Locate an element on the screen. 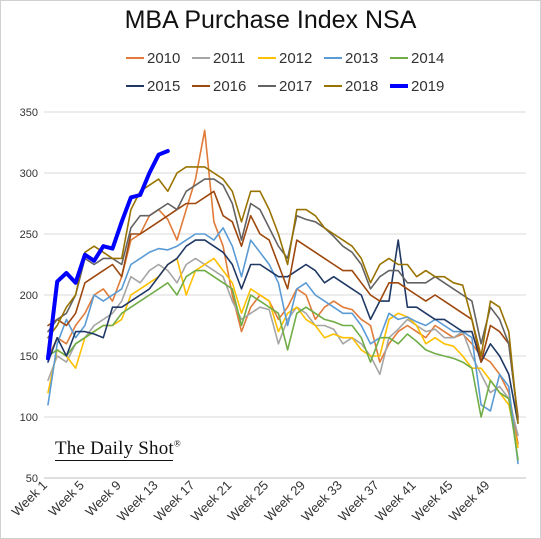  legend-label-2013: 2013 is located at coordinates (361, 58).